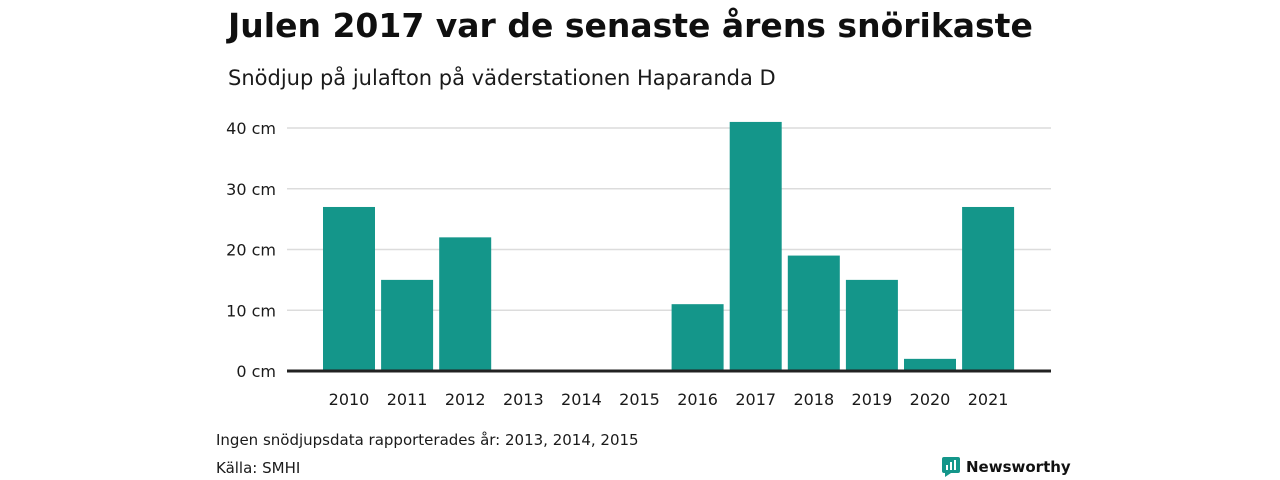 The image size is (1280, 480). Describe the element at coordinates (1018, 467) in the screenshot. I see `brand-name: Newsworthy` at that location.